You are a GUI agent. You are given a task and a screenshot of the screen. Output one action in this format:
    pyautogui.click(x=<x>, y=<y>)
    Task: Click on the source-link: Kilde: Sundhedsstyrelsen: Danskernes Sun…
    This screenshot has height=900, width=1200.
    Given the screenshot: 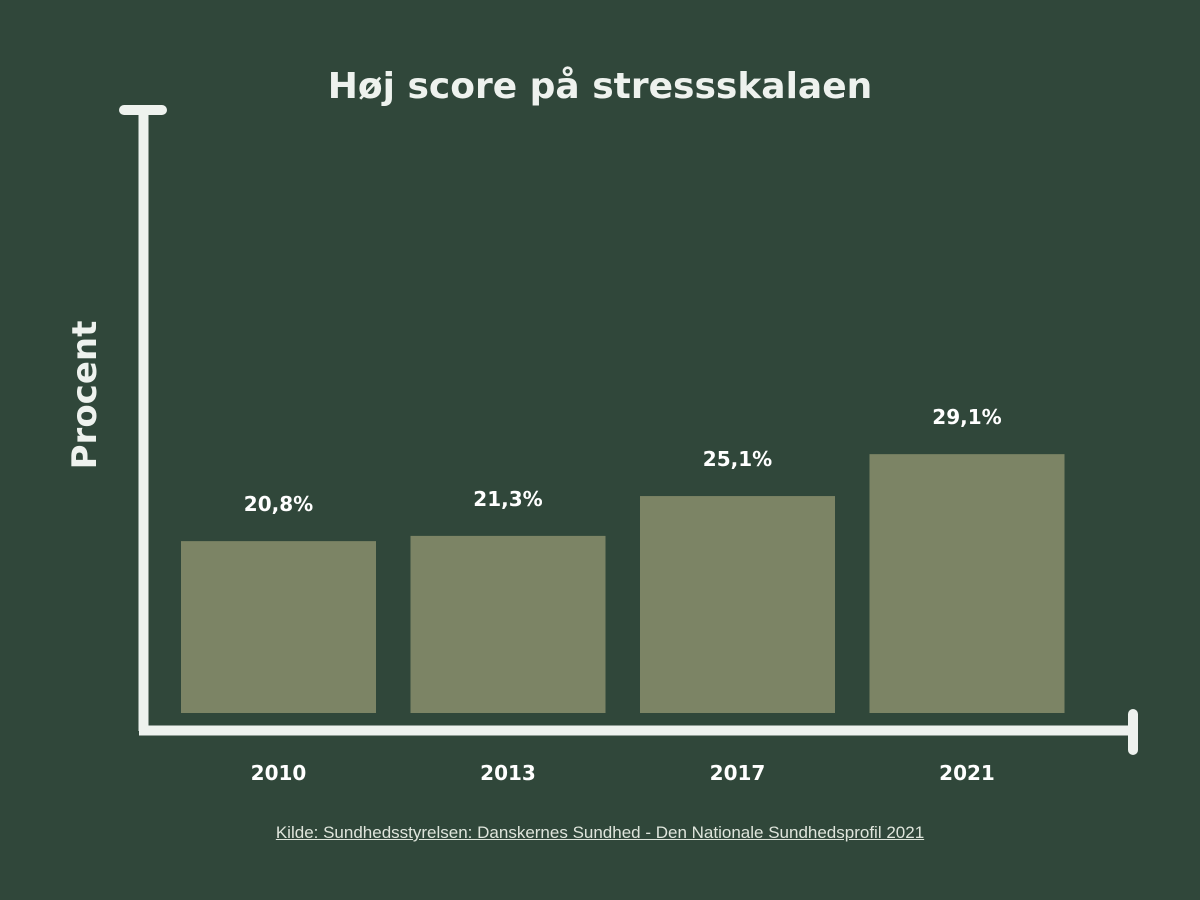 What is the action you would take?
    pyautogui.click(x=600, y=832)
    